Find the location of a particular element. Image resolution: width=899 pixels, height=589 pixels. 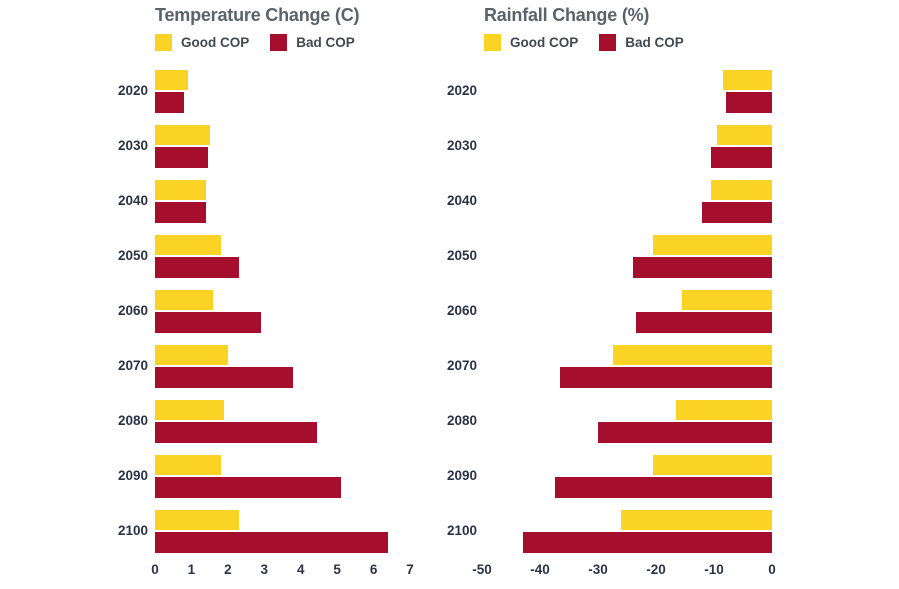

x-axis-tick-label: 7 is located at coordinates (410, 569).